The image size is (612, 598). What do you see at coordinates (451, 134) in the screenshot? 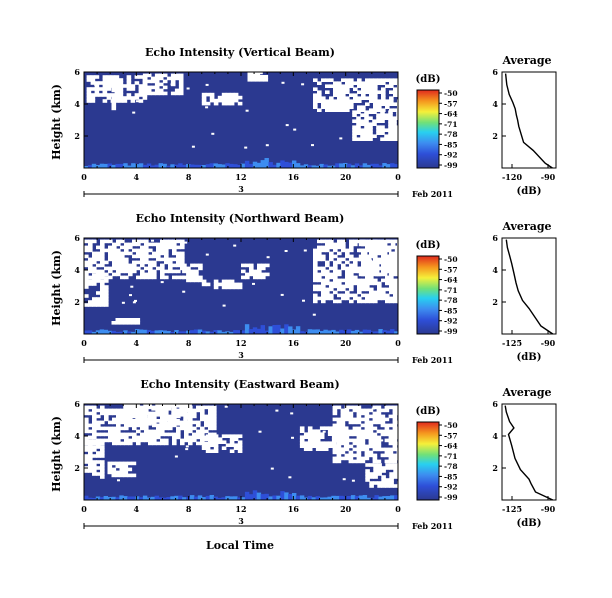
I see `colorbar-tick-label: -78` at bounding box center [451, 134].